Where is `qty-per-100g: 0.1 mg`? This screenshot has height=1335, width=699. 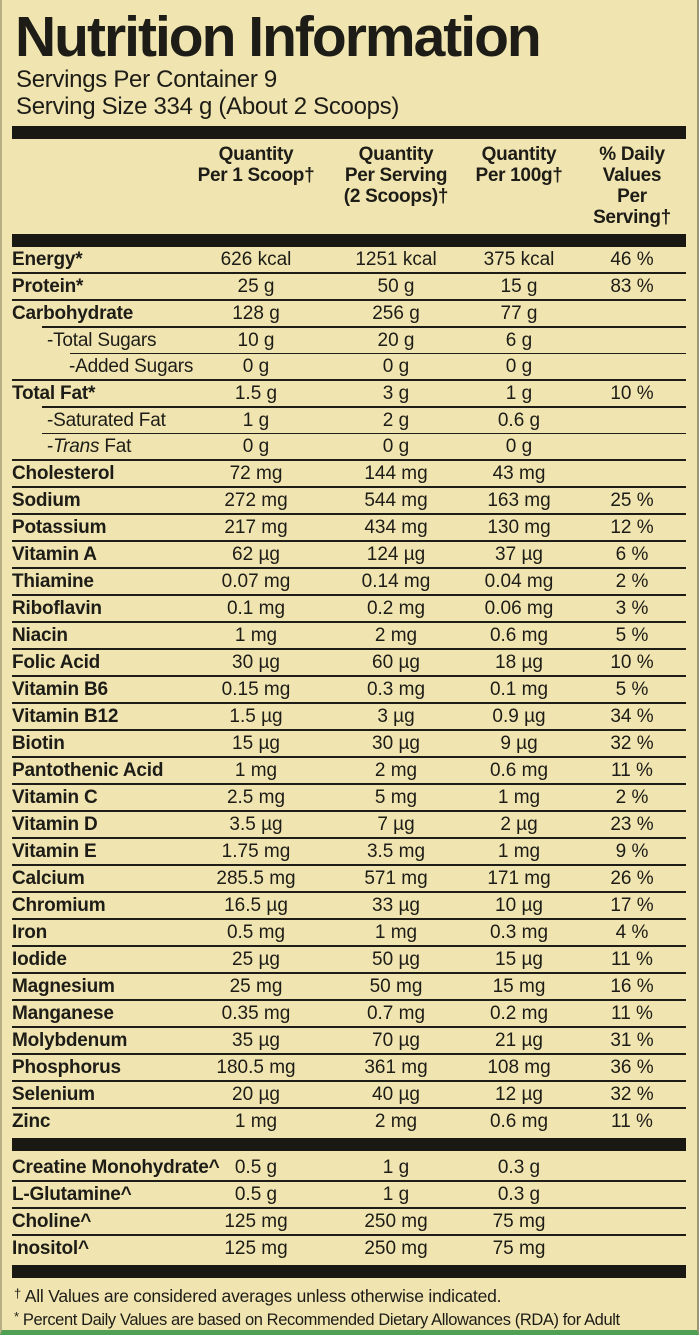
qty-per-100g: 0.1 mg is located at coordinates (519, 689).